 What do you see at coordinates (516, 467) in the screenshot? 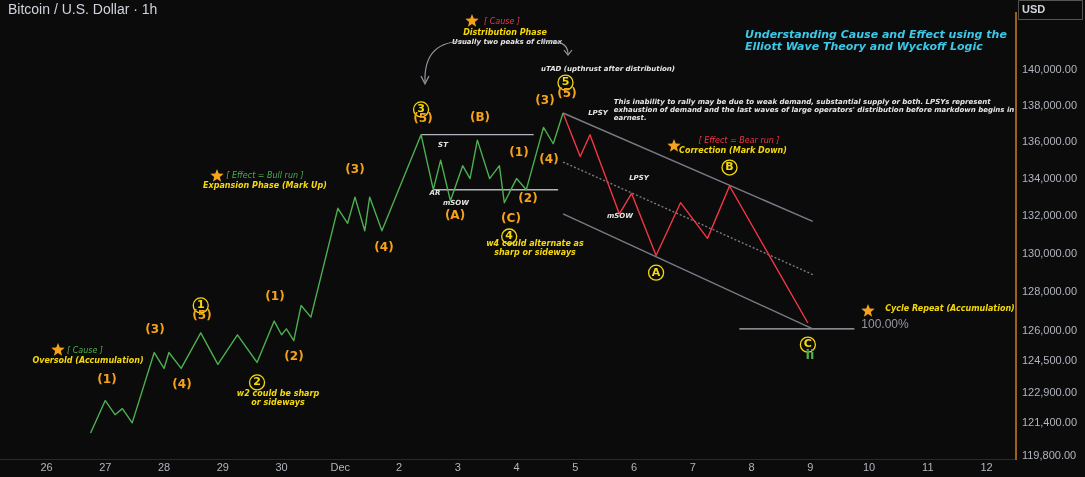
I see `x-tick-label: 4` at bounding box center [516, 467].